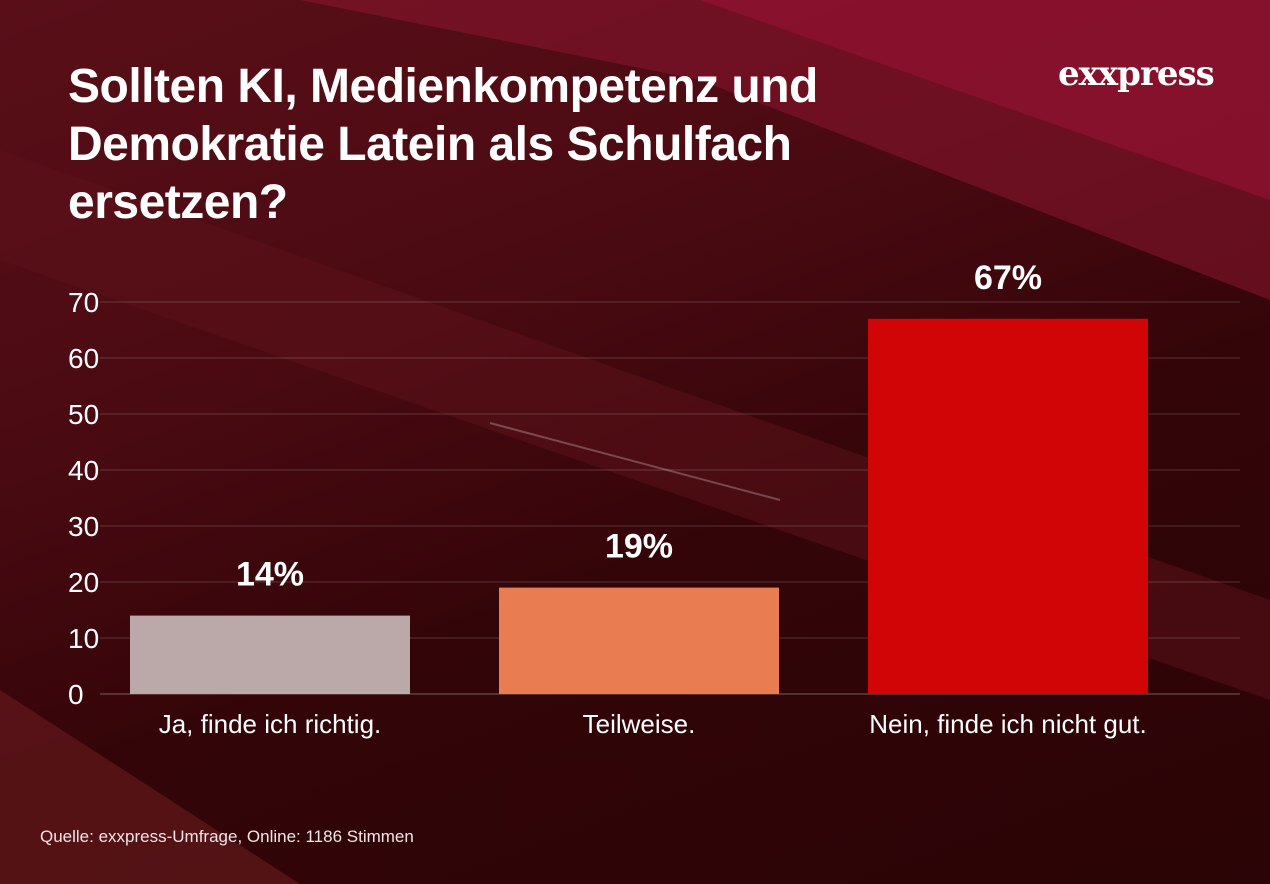  I want to click on x-tick-label: Ja, finde ich richtig., so click(270, 724).